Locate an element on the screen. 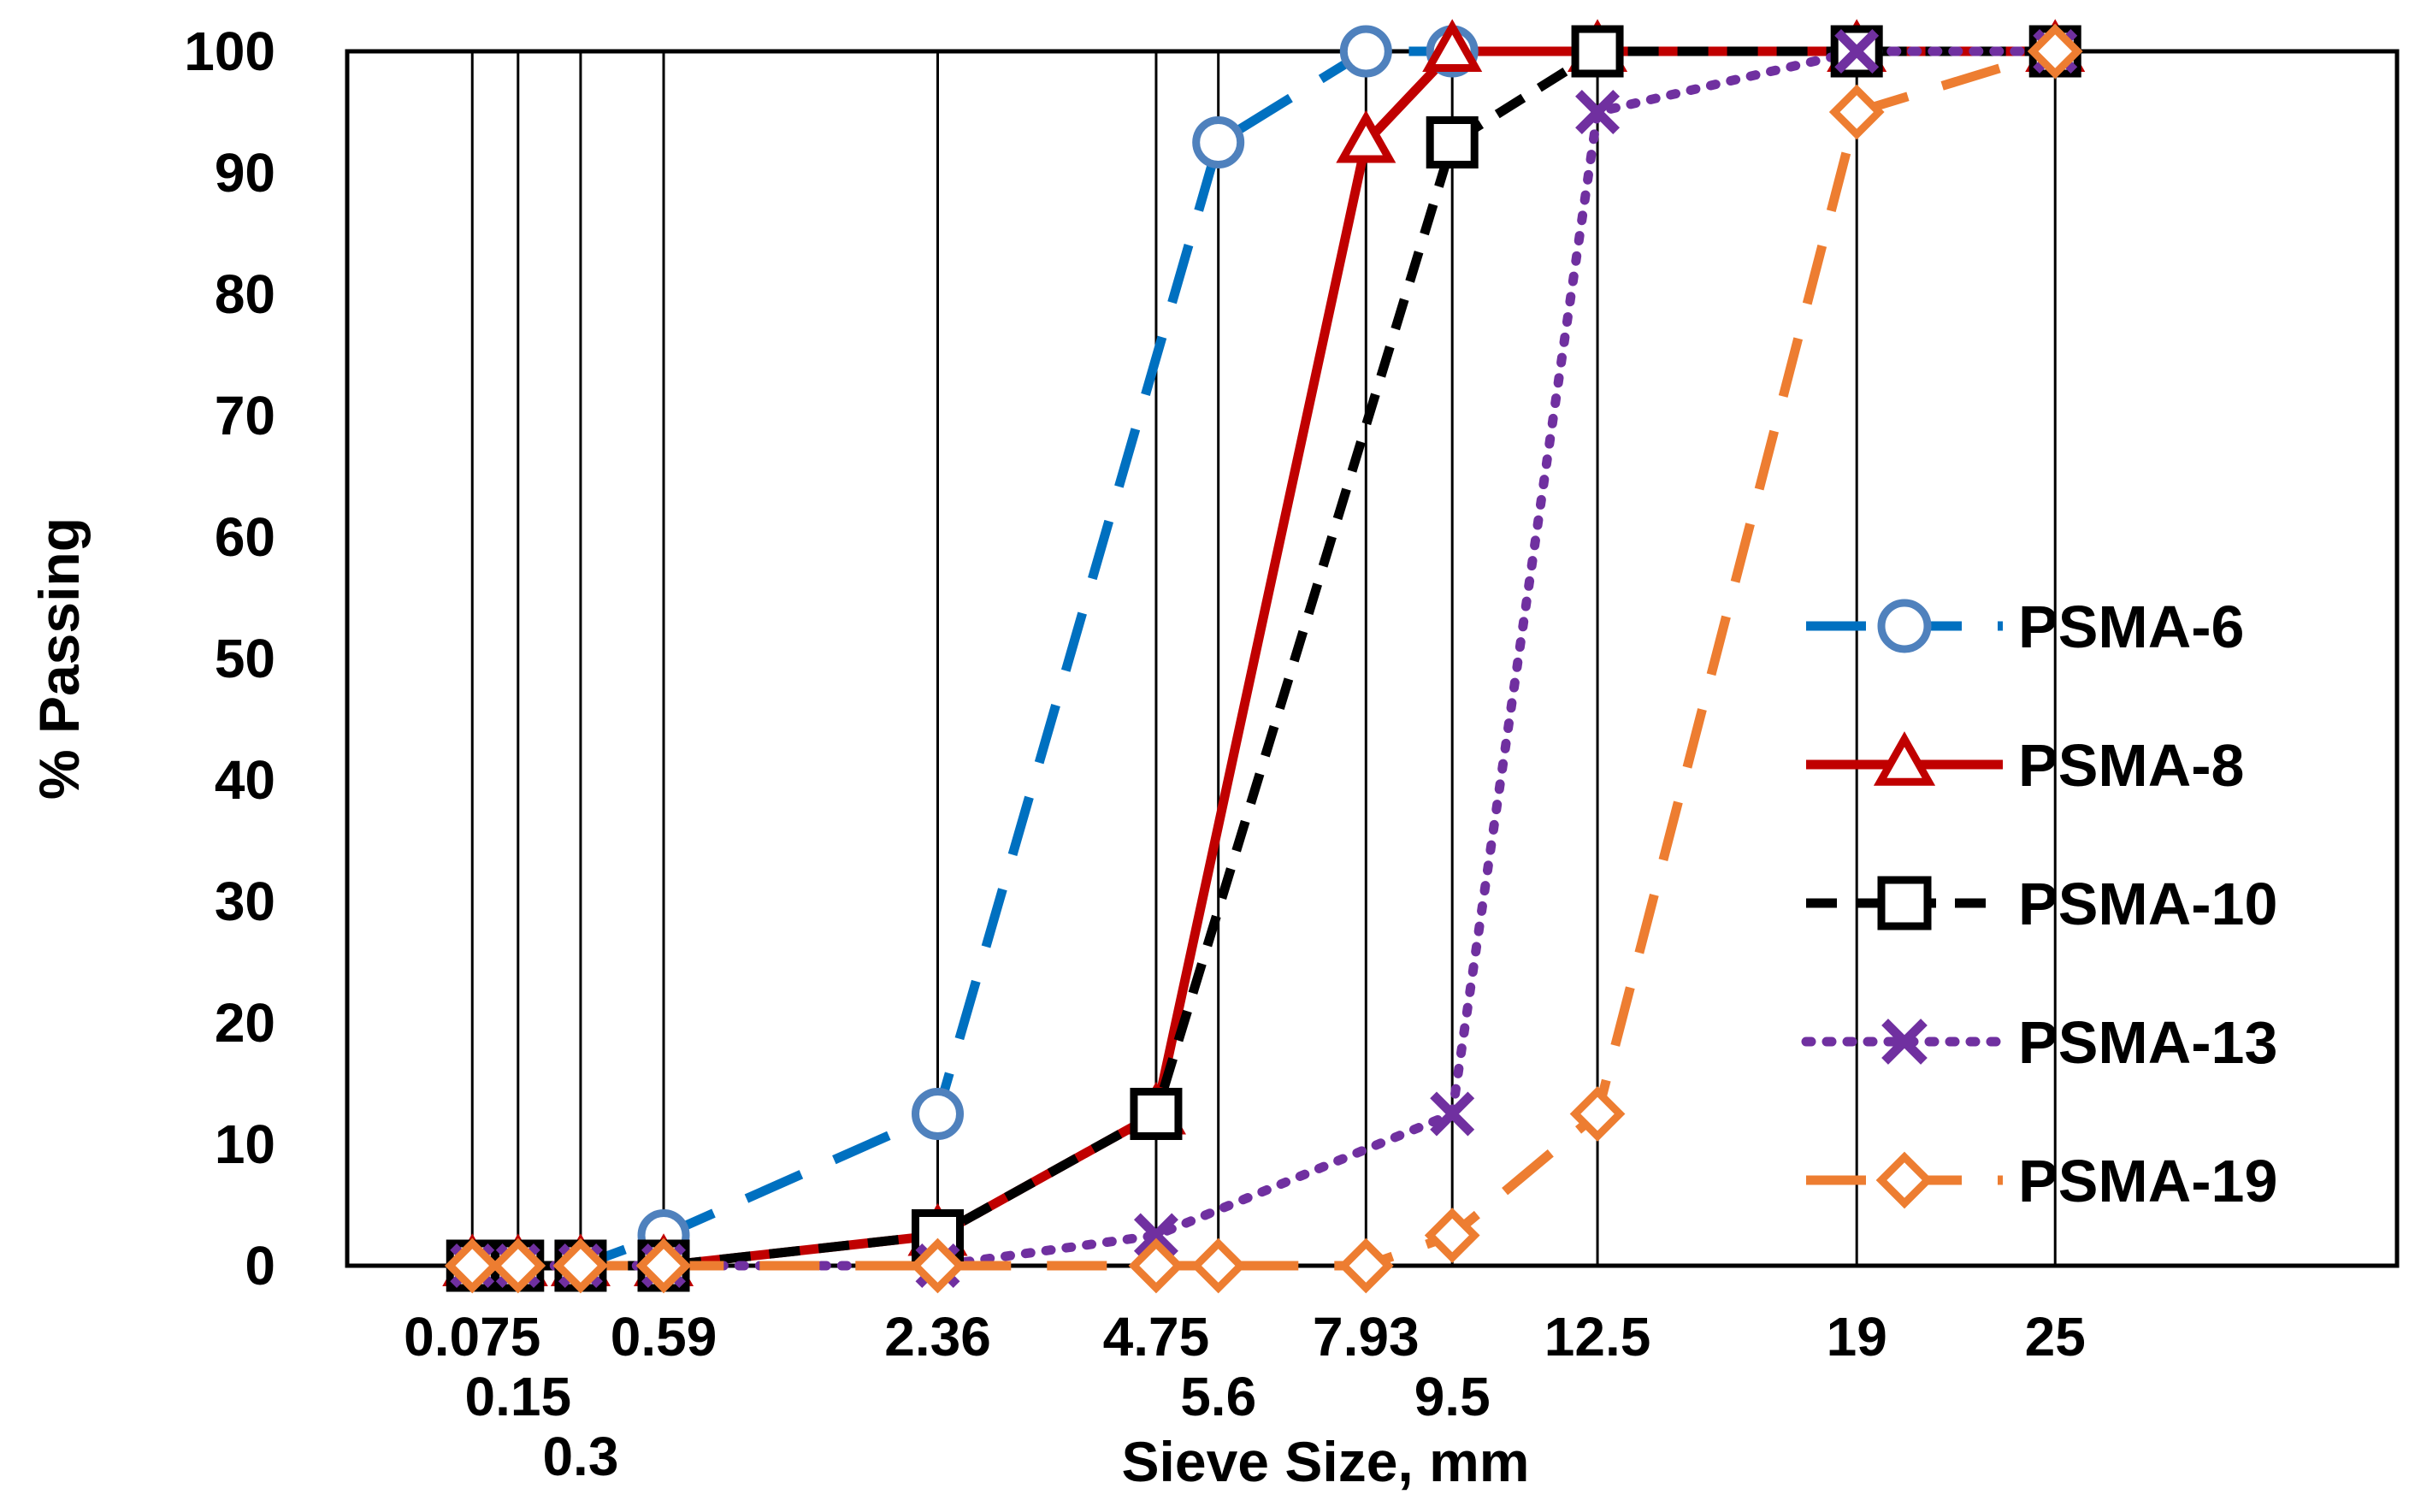 The height and width of the screenshot is (1512, 2409). y-tick-labels: 0 10 20 30 40 50 60 70 80 90 100 is located at coordinates (229, 658).